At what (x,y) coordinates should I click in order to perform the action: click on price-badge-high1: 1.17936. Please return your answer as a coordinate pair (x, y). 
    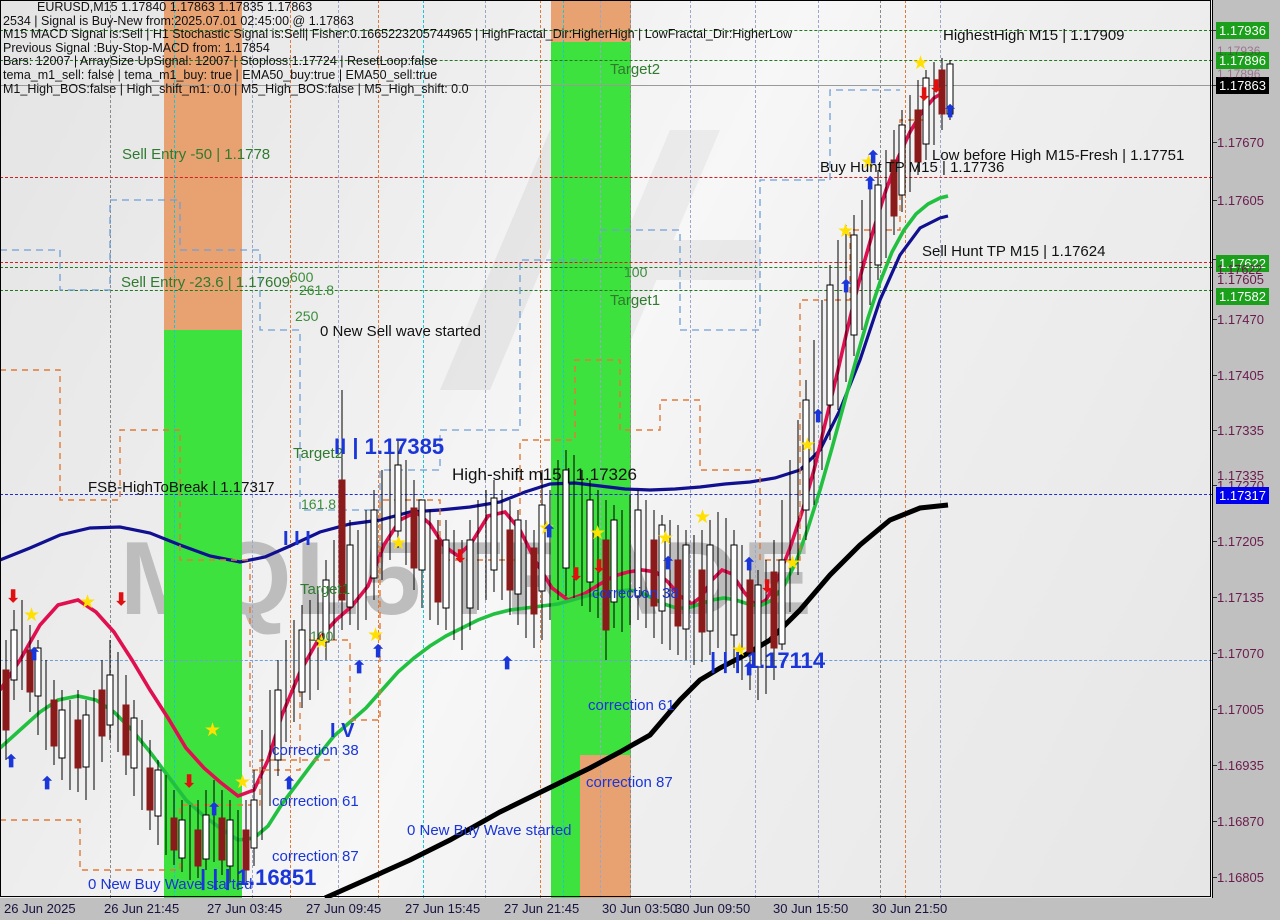
    Looking at the image, I should click on (1242, 30).